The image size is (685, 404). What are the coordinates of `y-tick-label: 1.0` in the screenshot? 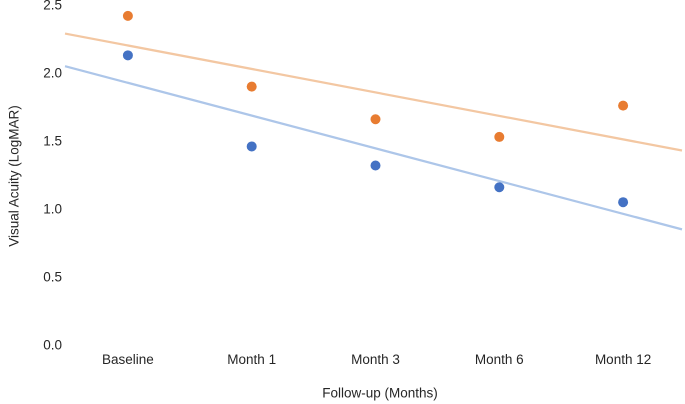 It's located at (52, 209).